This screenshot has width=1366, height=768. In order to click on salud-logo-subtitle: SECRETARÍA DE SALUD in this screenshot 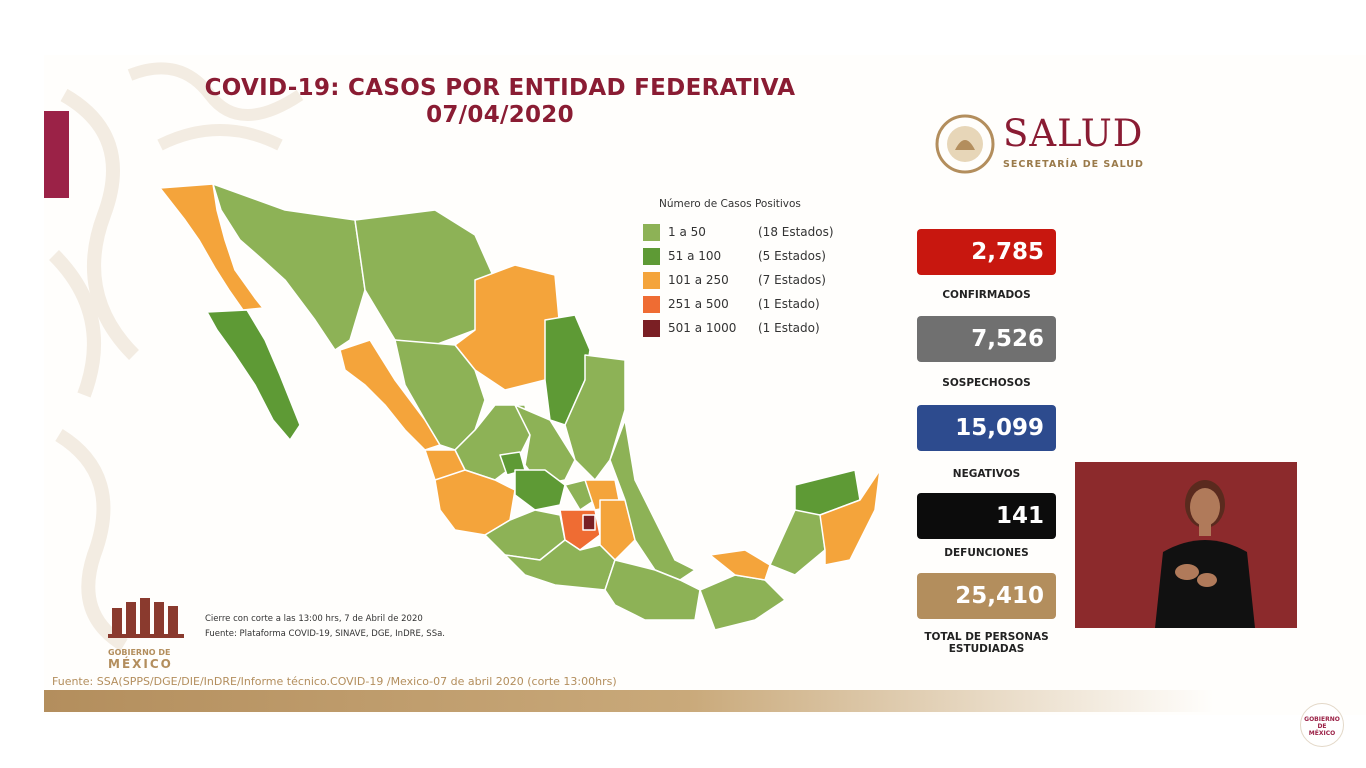, I will do `click(1073, 164)`.